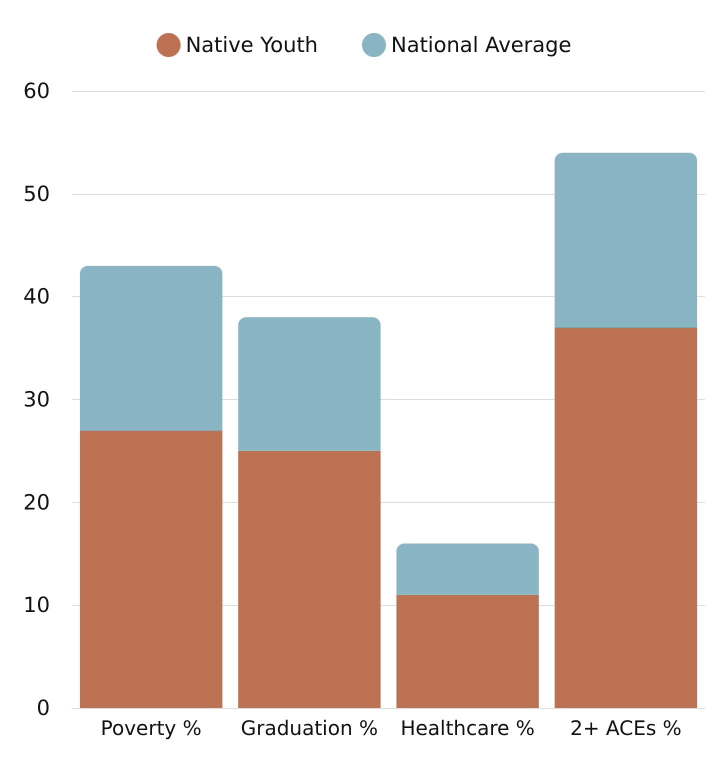  What do you see at coordinates (36, 296) in the screenshot?
I see `y-tick-label: 40` at bounding box center [36, 296].